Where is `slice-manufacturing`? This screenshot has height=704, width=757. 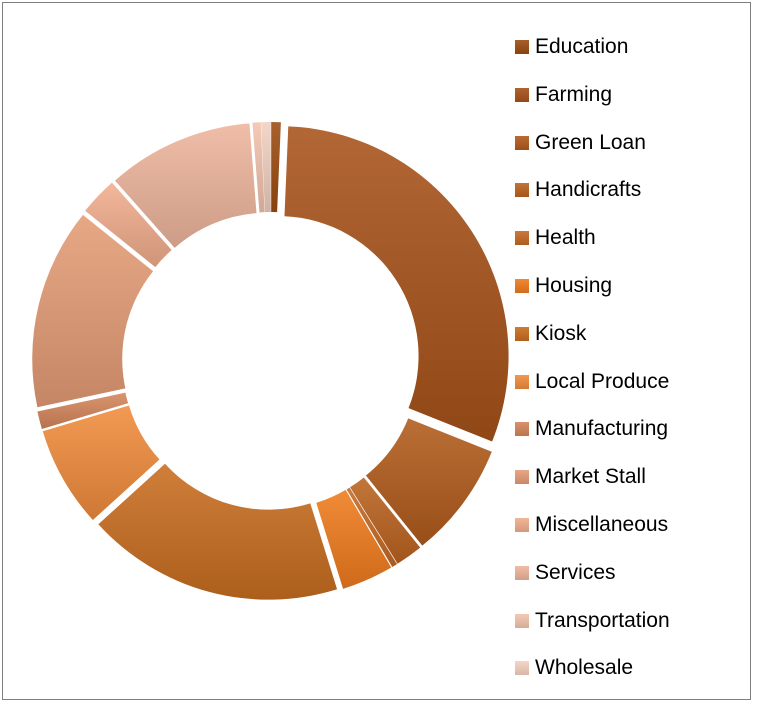 slice-manufacturing is located at coordinates (83, 410).